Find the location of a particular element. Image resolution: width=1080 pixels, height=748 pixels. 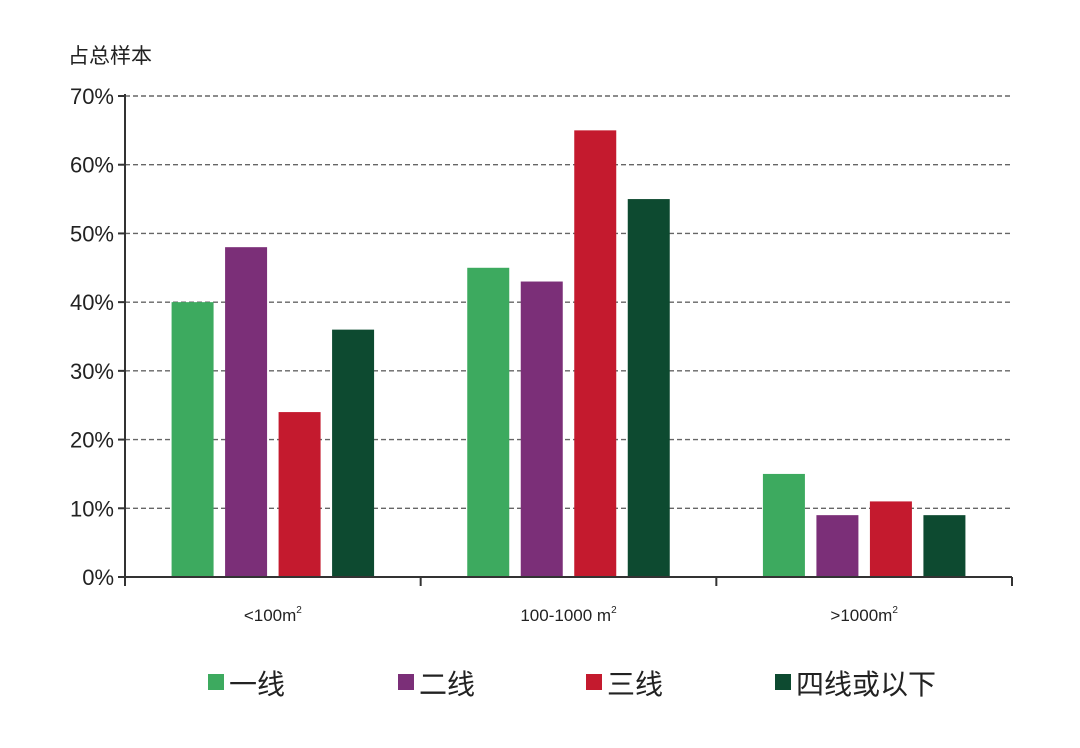

y-axis-label: 占总样本 is located at coordinates (110, 56).